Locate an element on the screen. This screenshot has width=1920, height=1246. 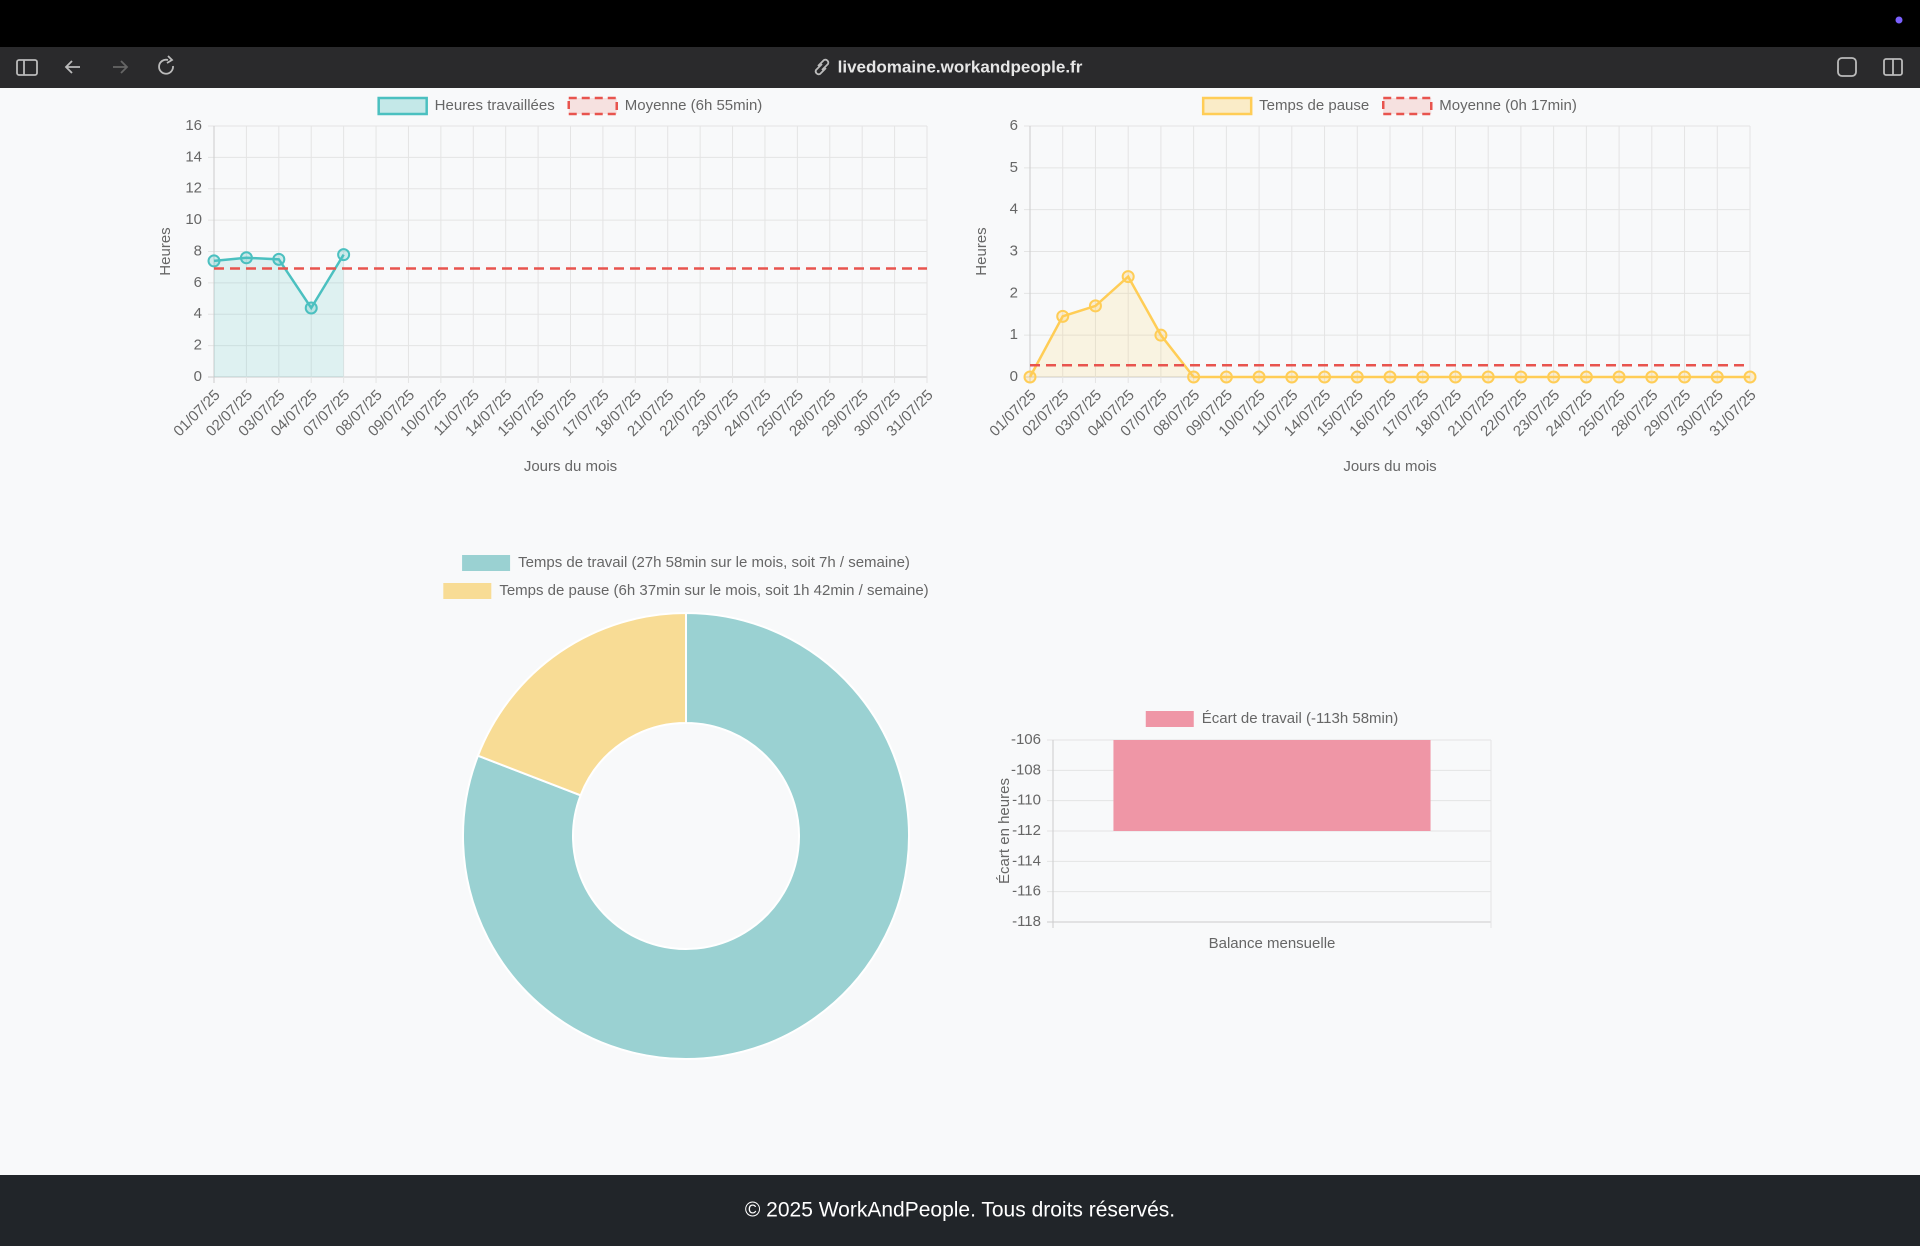
legend: Heures travaillées Moyenne (6h 55min) is located at coordinates (570, 106).